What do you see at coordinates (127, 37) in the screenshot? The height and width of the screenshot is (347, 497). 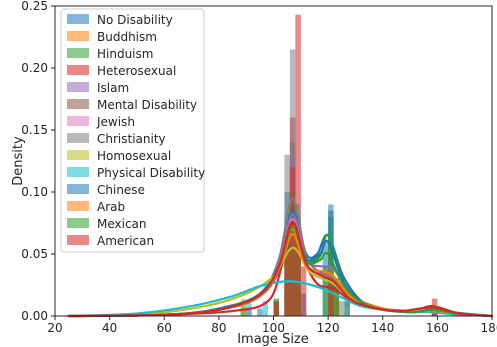 I see `legend-label: Buddhism` at bounding box center [127, 37].